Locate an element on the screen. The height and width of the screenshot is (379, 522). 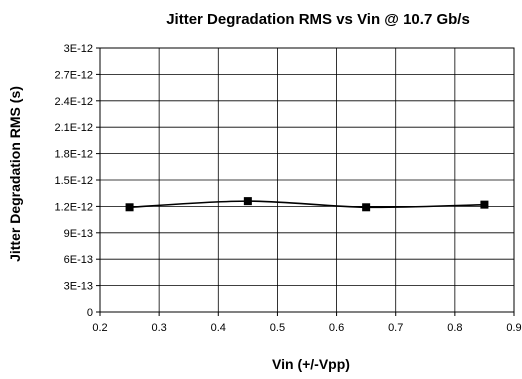
y-tick-label: 3E-12 is located at coordinates (78, 49).